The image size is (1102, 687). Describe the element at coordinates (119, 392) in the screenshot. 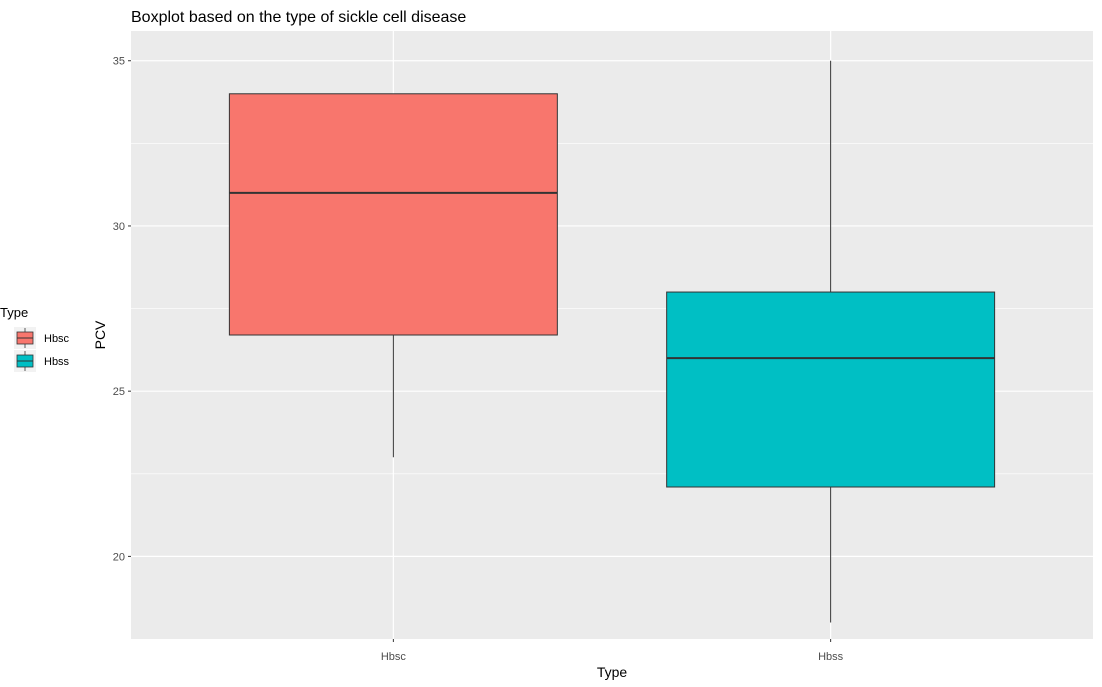

I see `y-tick-label: 25` at that location.